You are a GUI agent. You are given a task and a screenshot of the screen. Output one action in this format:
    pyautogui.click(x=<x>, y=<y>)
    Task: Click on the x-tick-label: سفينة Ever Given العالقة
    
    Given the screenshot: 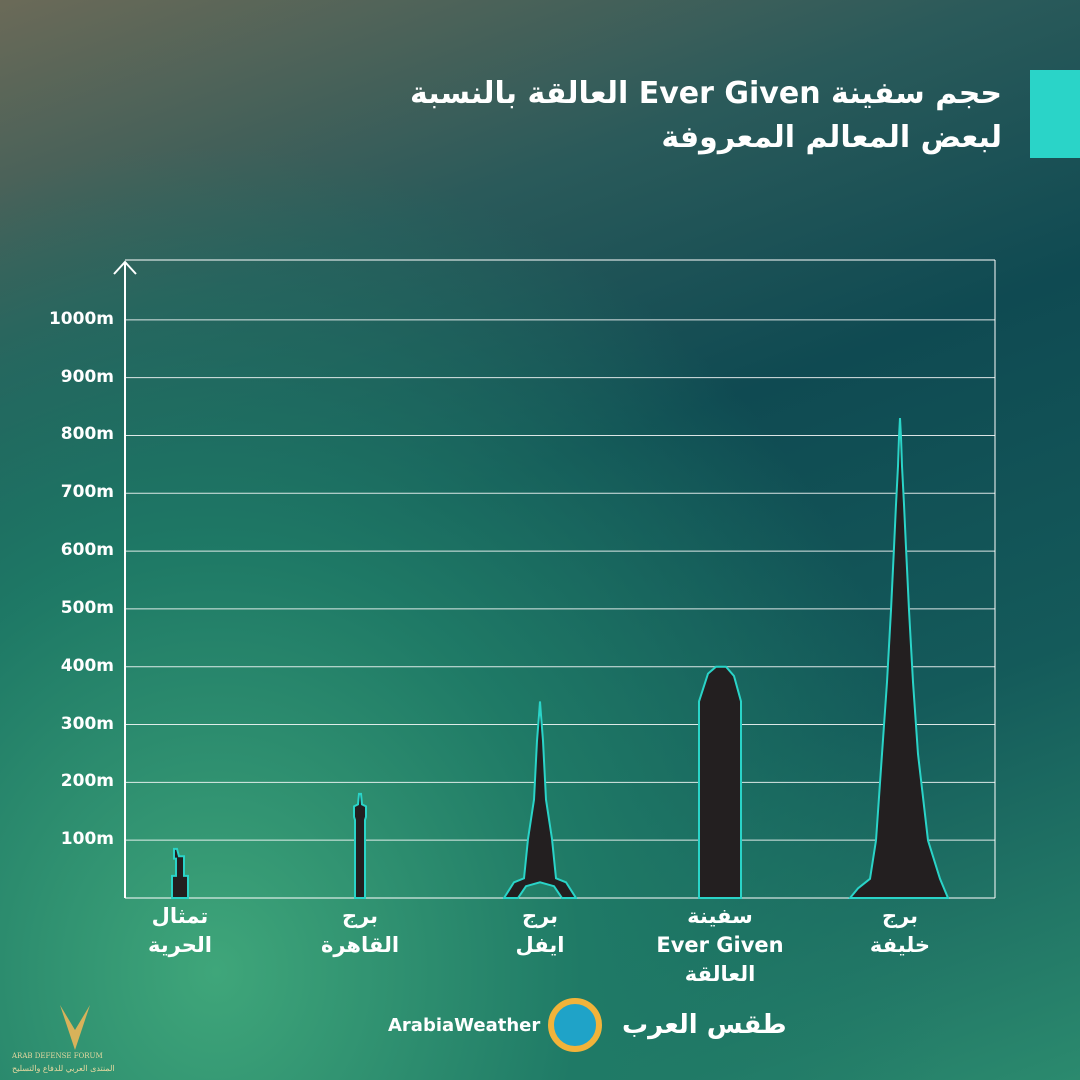 What is the action you would take?
    pyautogui.click(x=720, y=945)
    